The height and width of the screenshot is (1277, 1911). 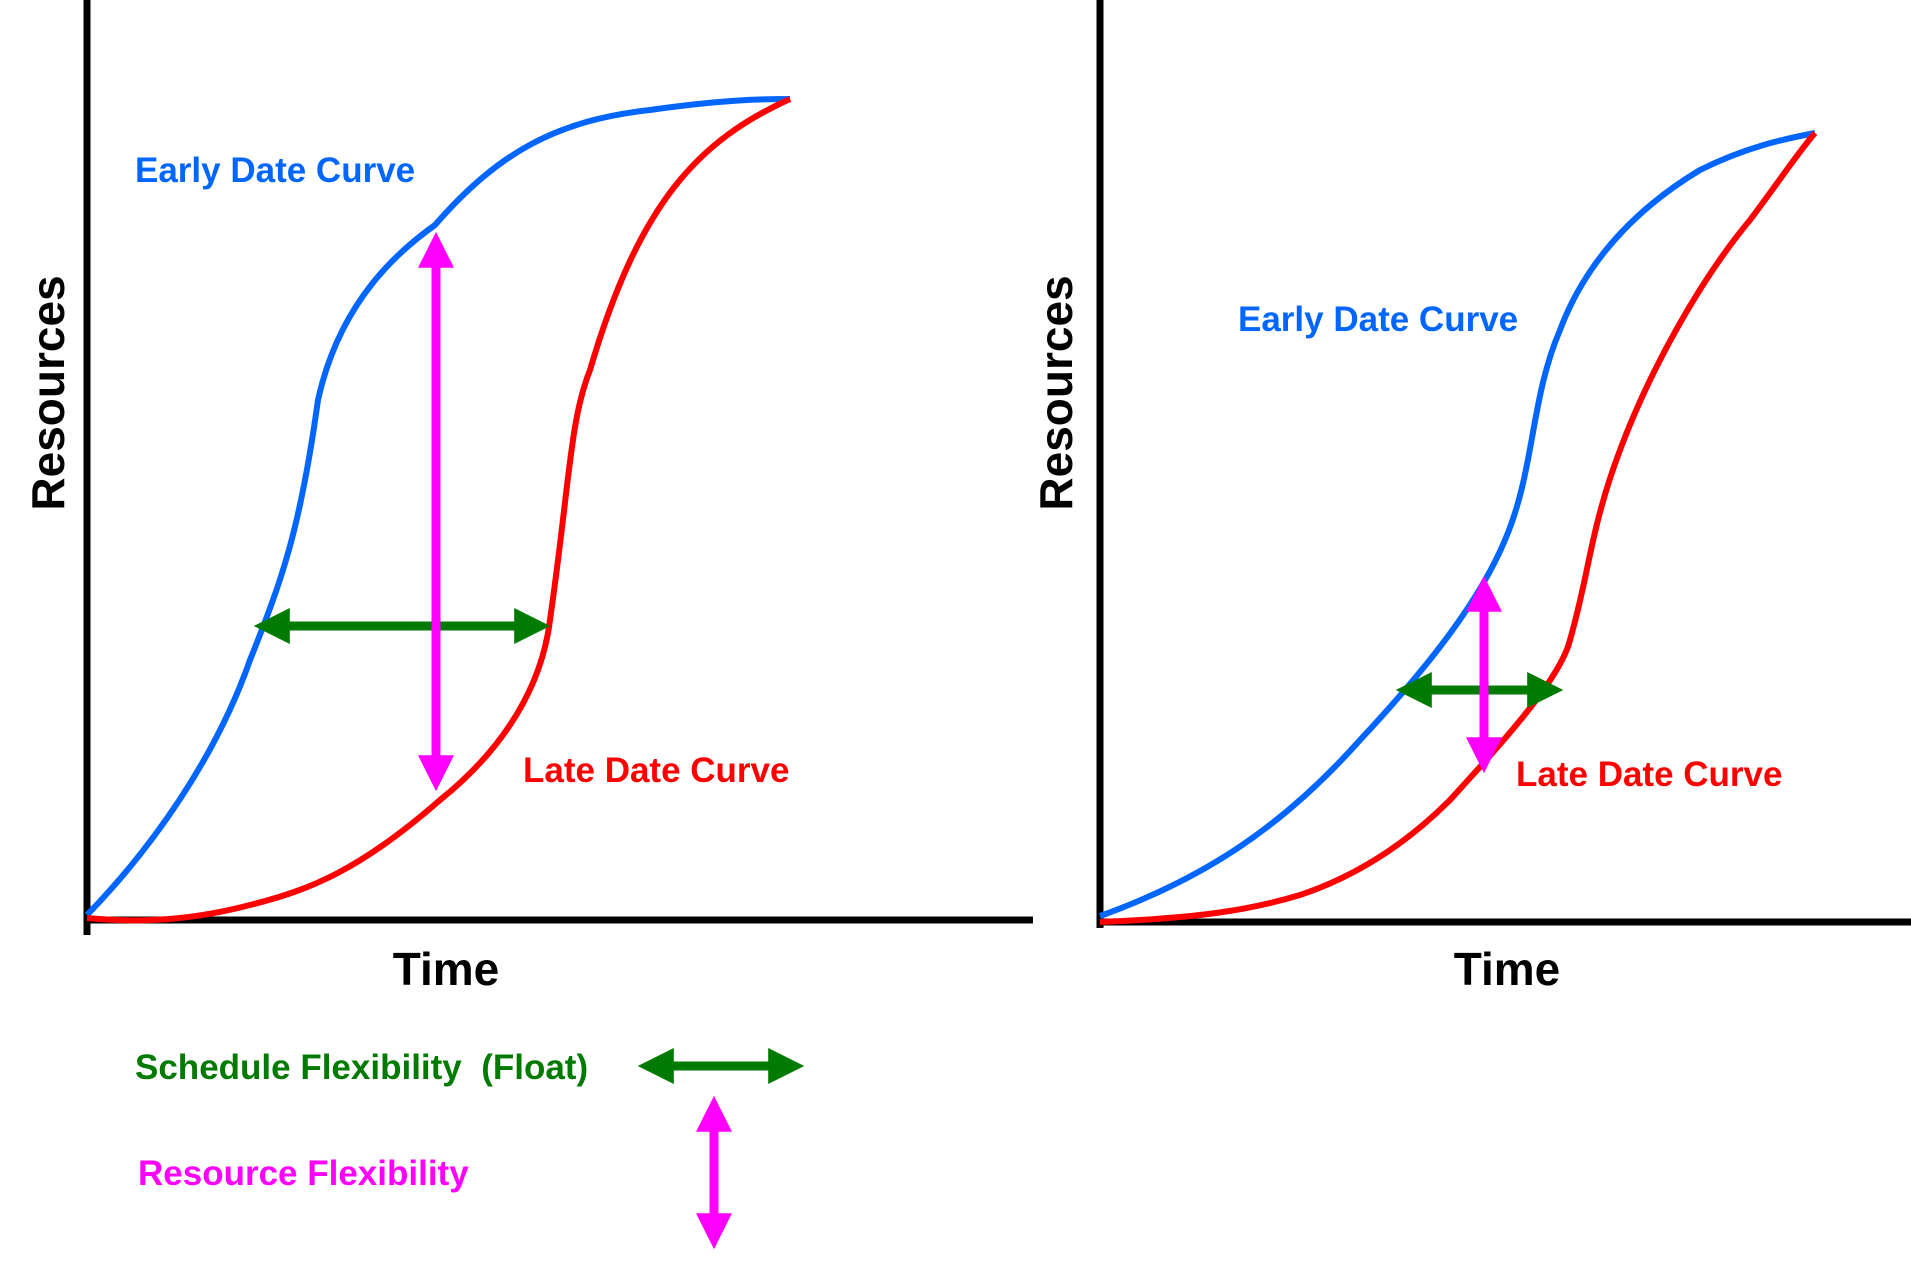 What do you see at coordinates (48, 392) in the screenshot?
I see `left-y-axis-title: Resources` at bounding box center [48, 392].